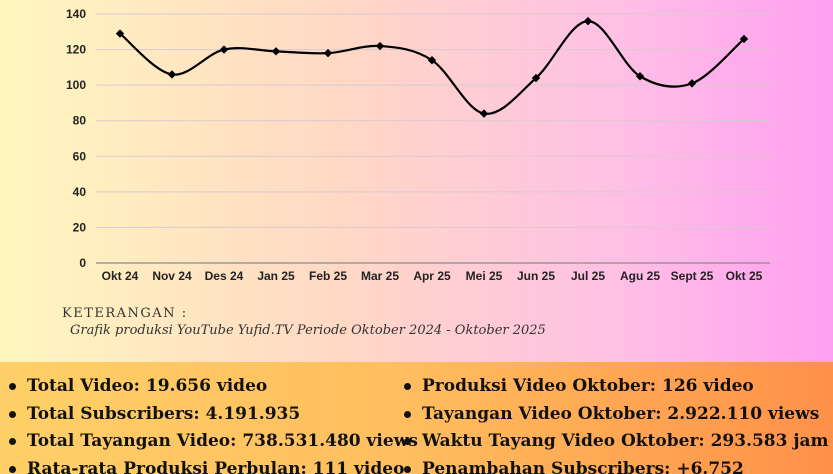 The height and width of the screenshot is (474, 833). What do you see at coordinates (212, 418) in the screenshot?
I see `stat-total-subscribers: Total Subscribers: 4.191.935` at bounding box center [212, 418].